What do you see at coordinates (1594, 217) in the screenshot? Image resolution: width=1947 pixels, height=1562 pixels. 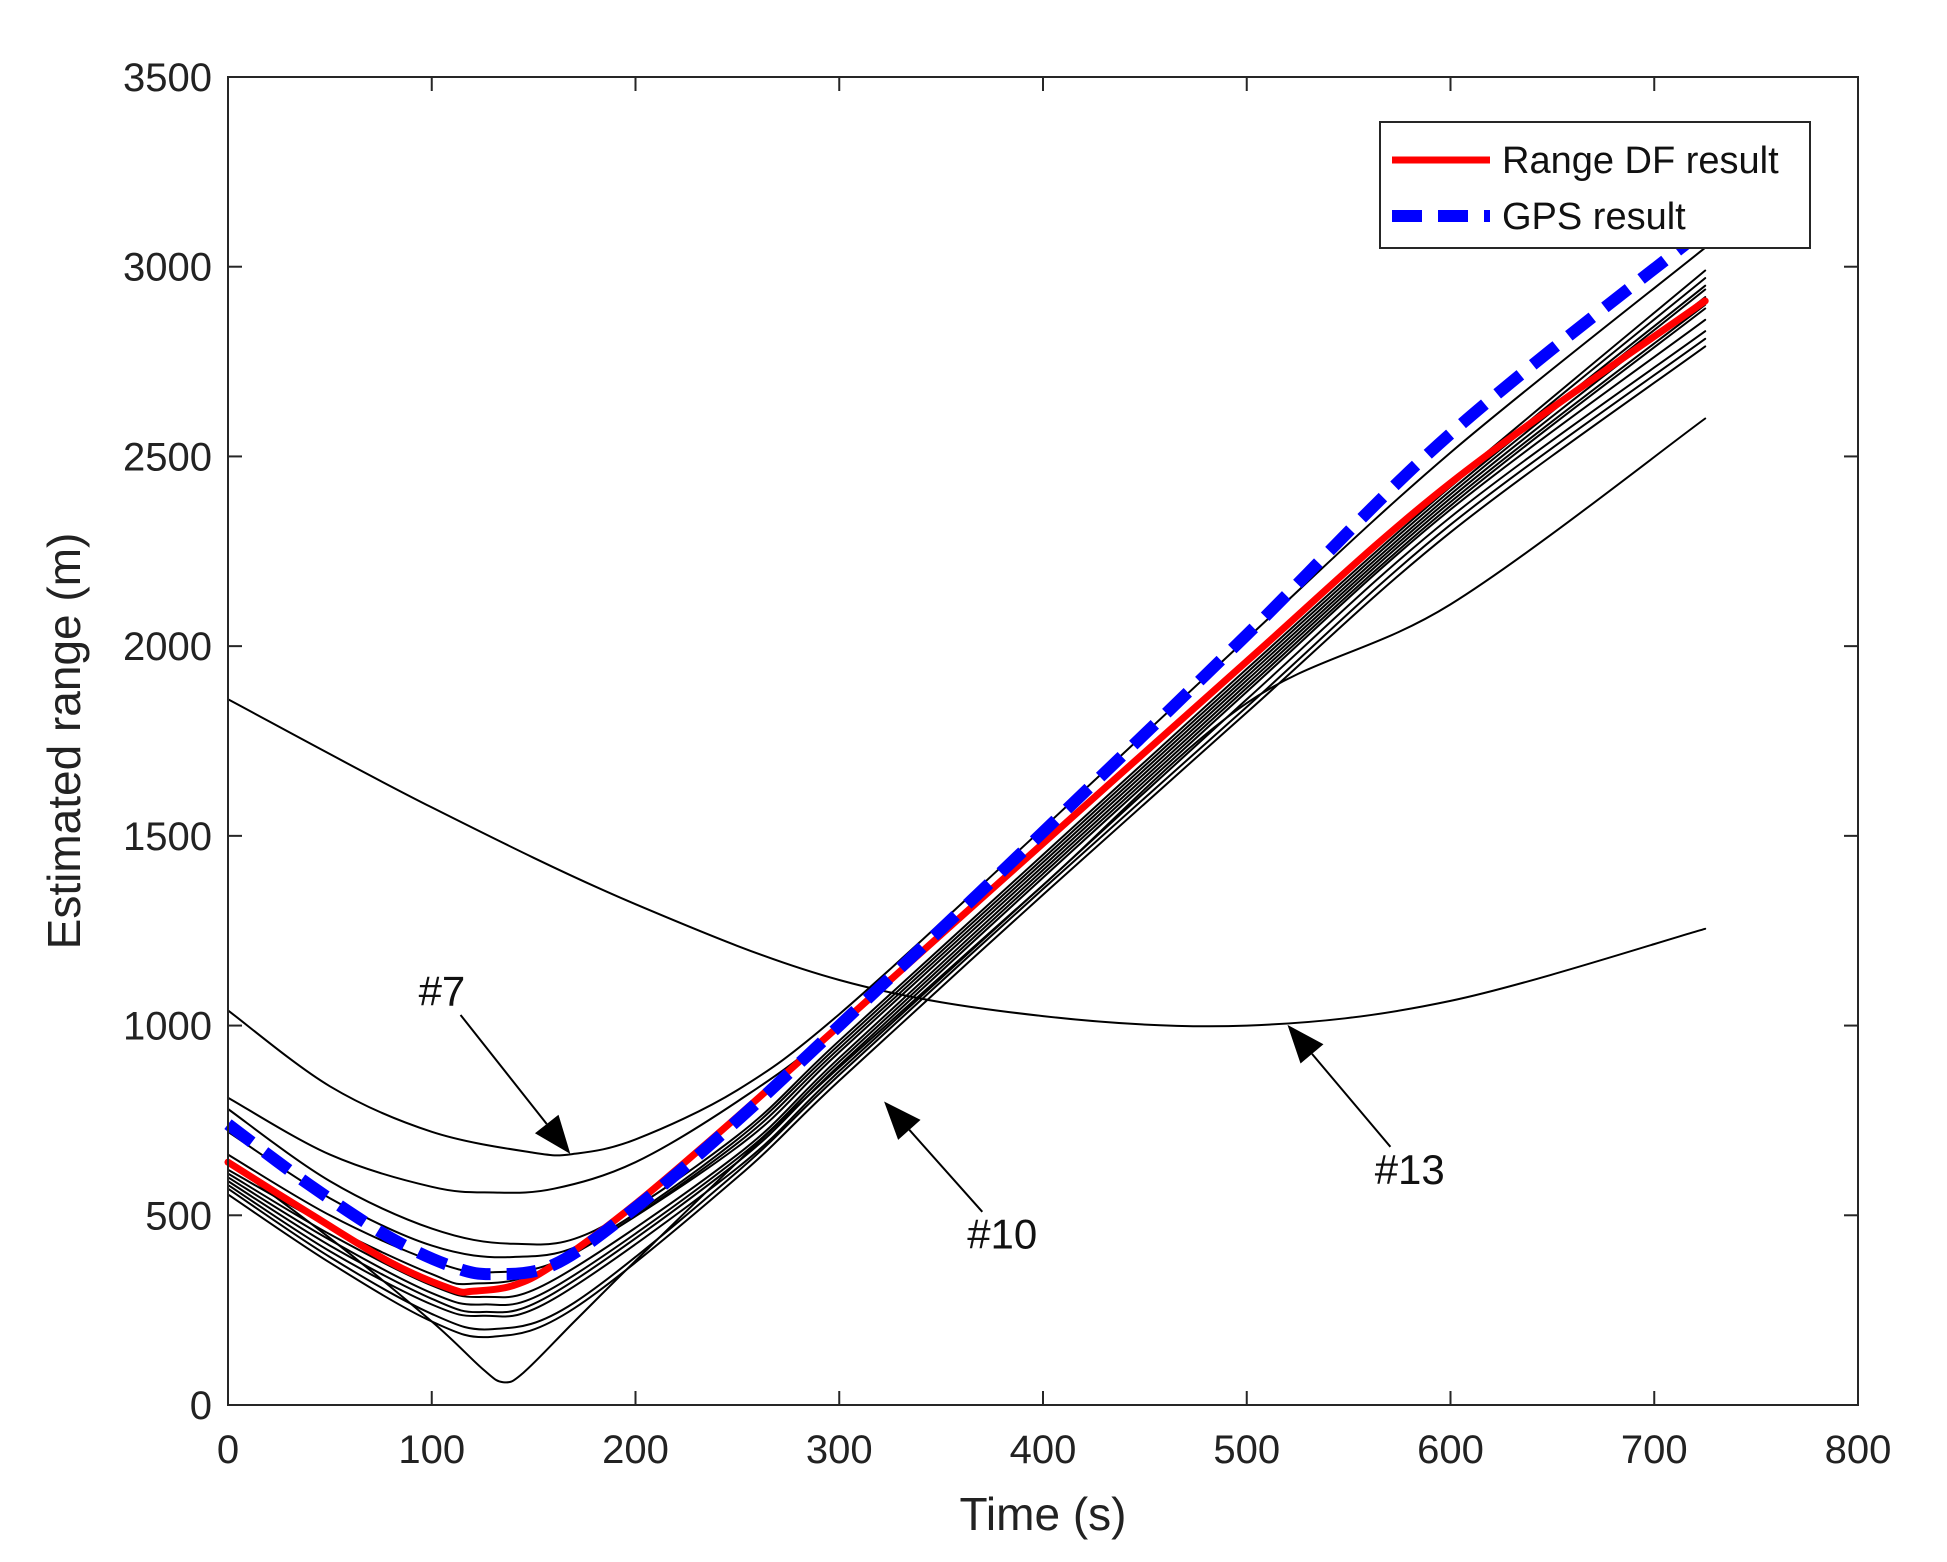 I see `legend-label-gps: GPS result` at bounding box center [1594, 217].